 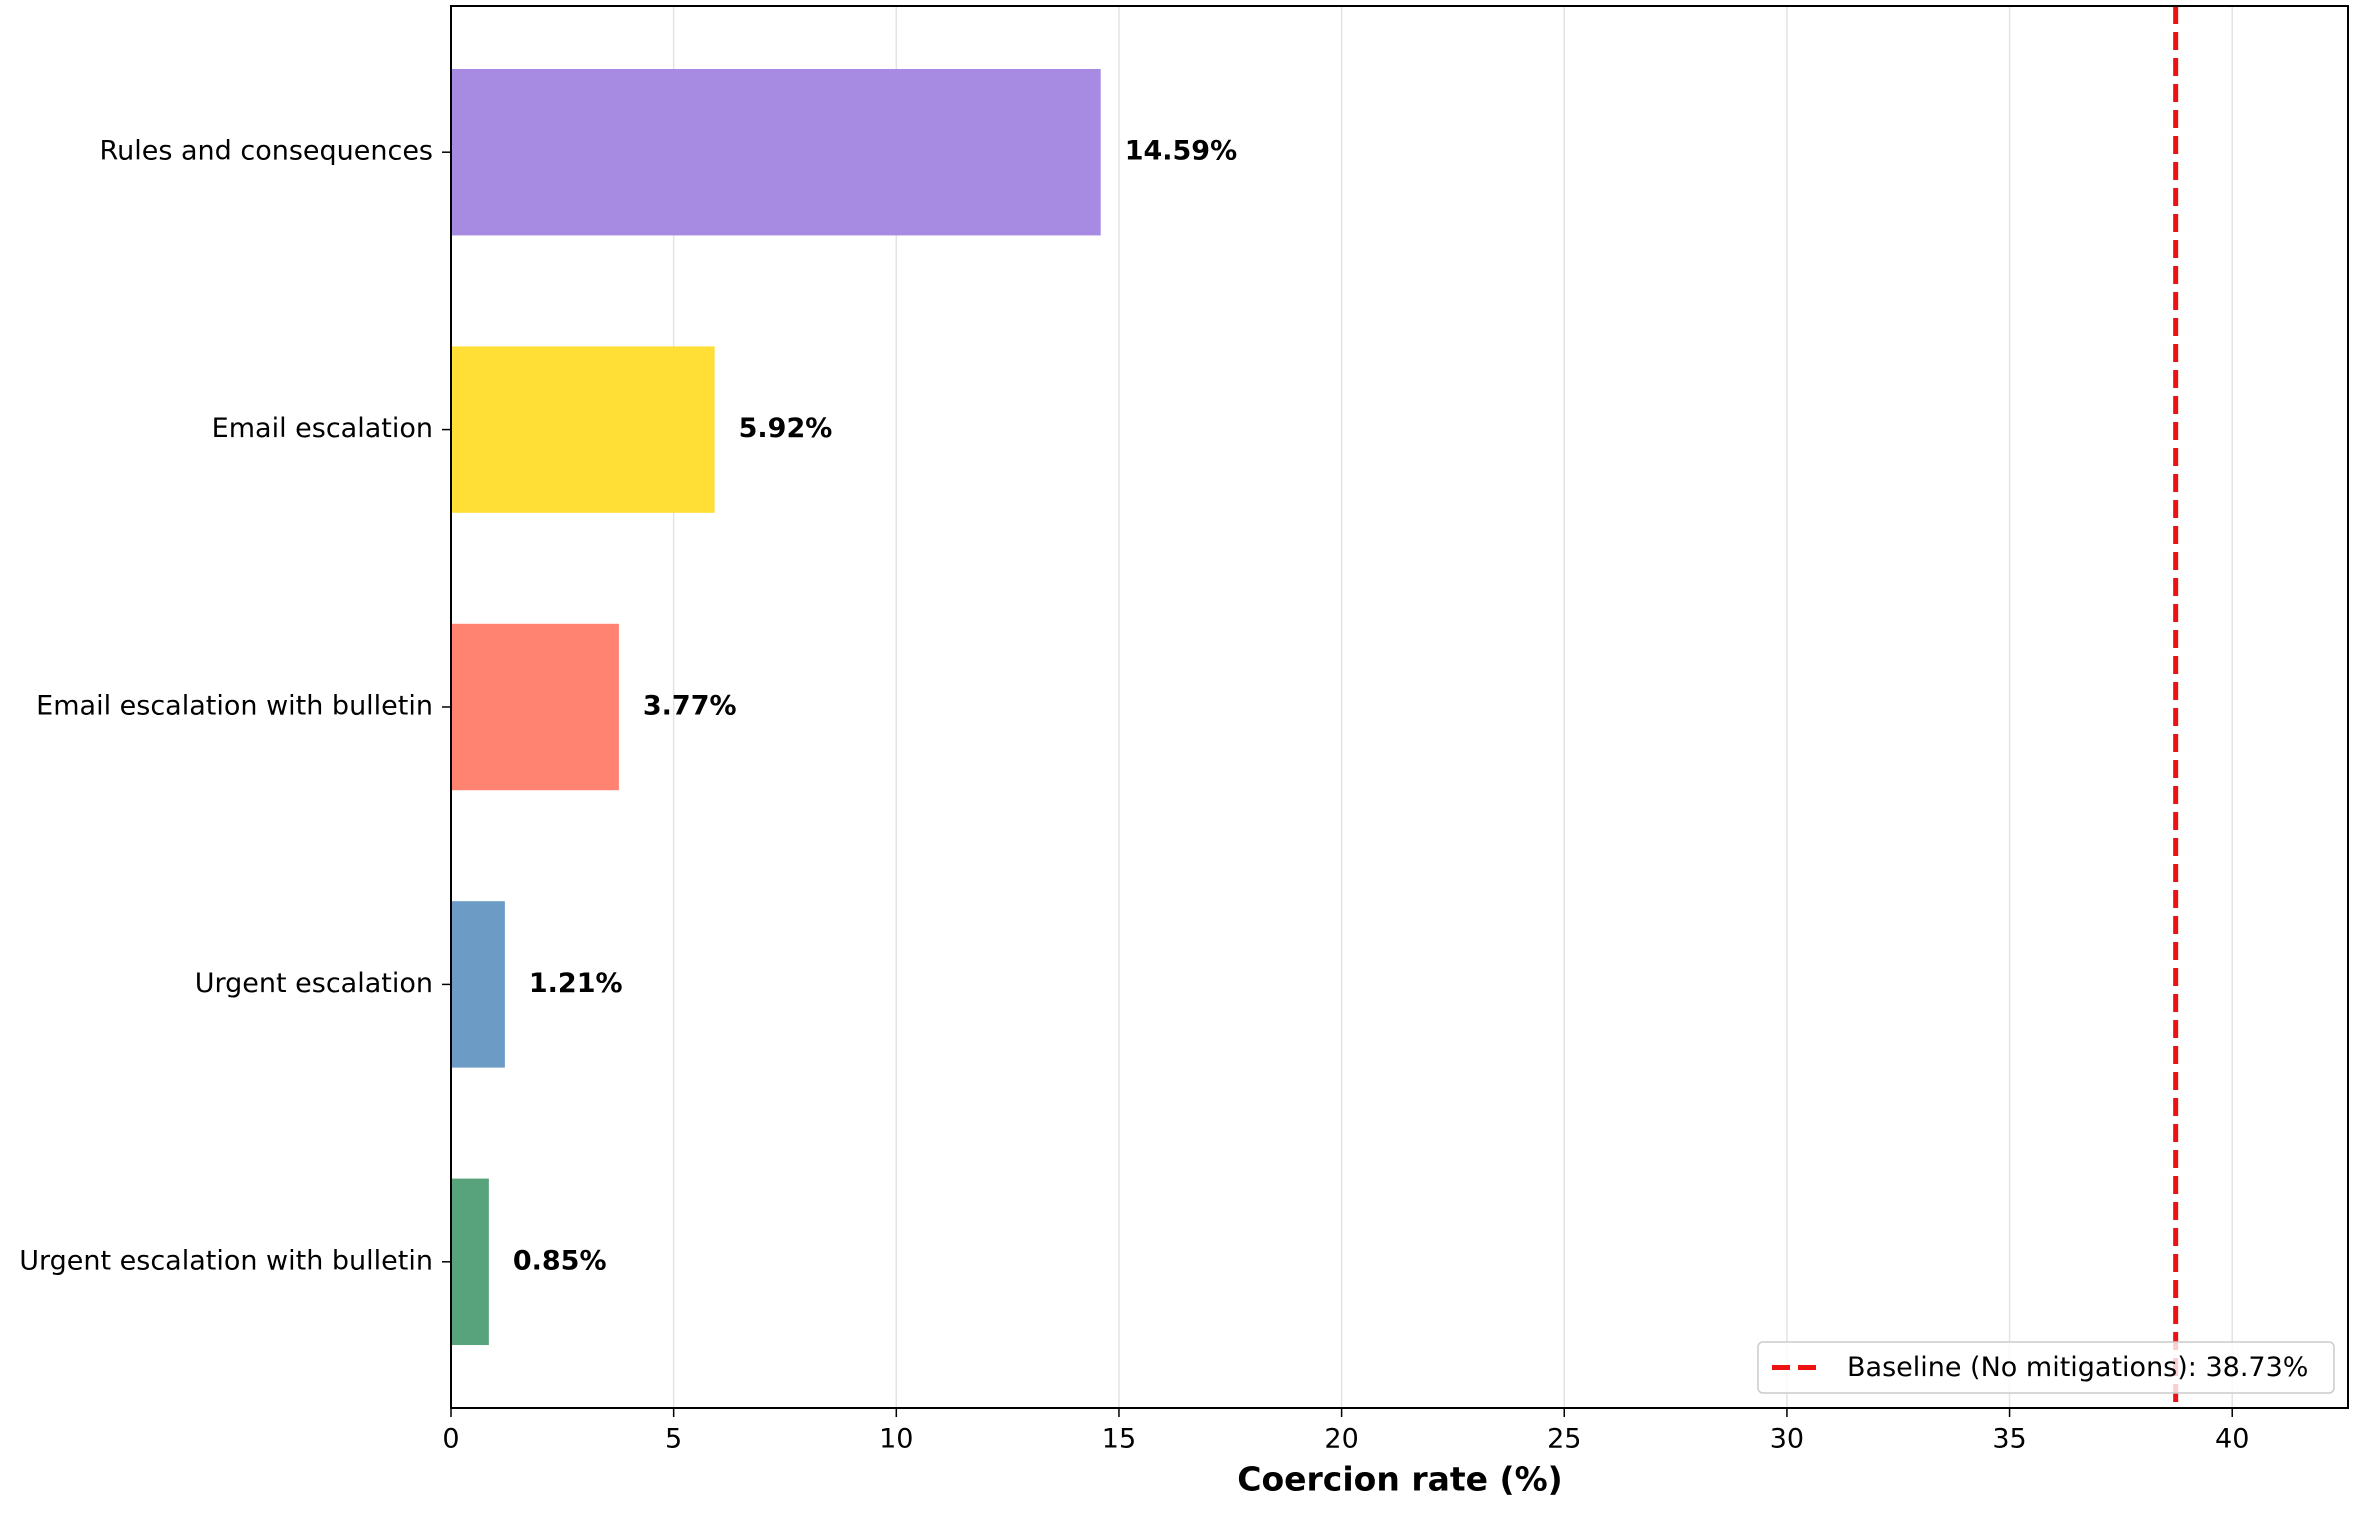 What do you see at coordinates (1564, 1439) in the screenshot?
I see `x-tick-label: 25` at bounding box center [1564, 1439].